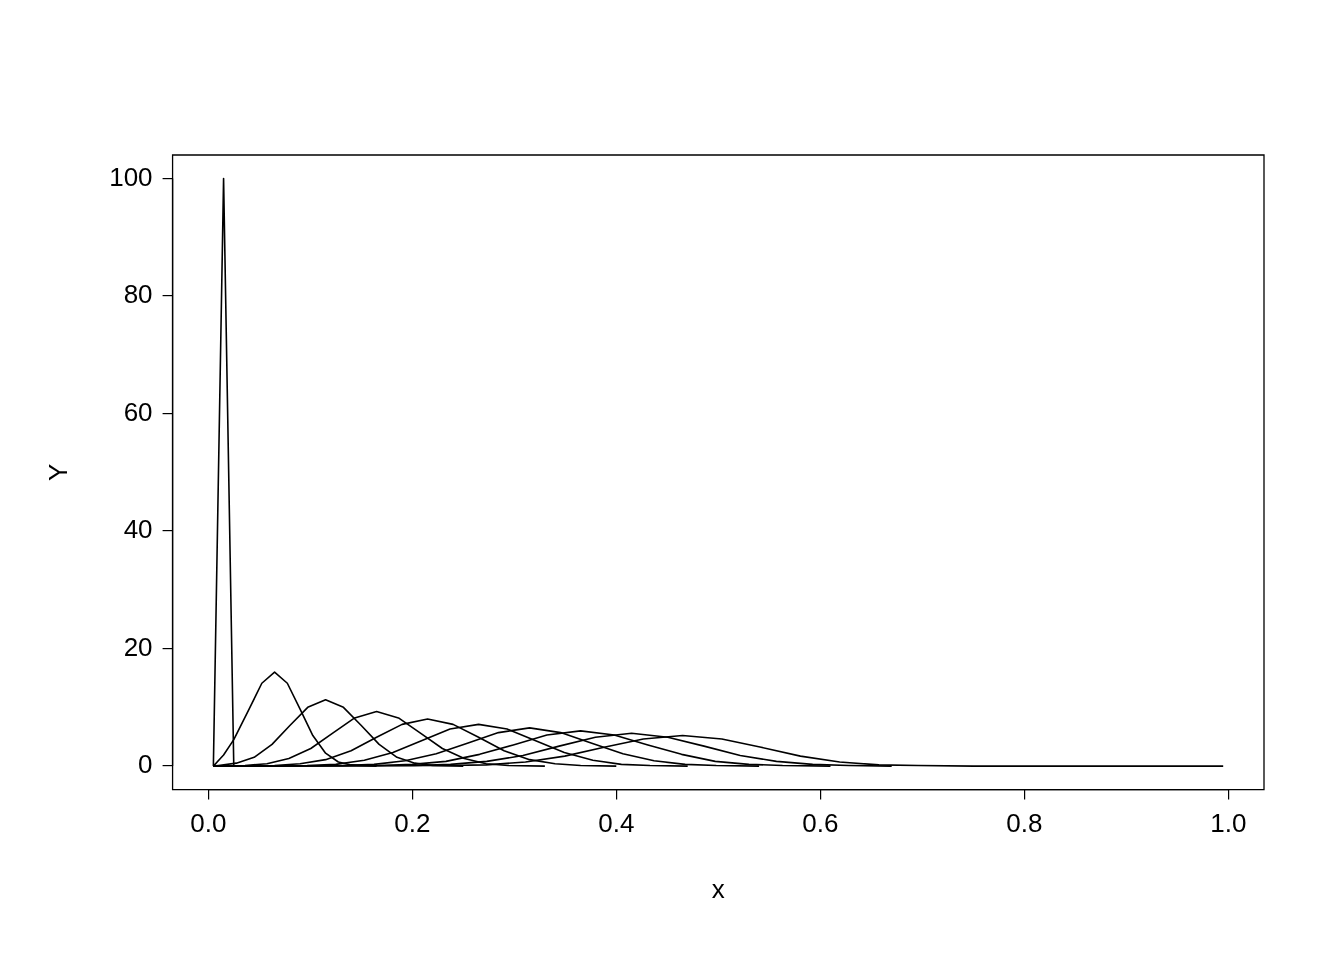 The image size is (1344, 960). I want to click on y-tick-label: 0, so click(145, 764).